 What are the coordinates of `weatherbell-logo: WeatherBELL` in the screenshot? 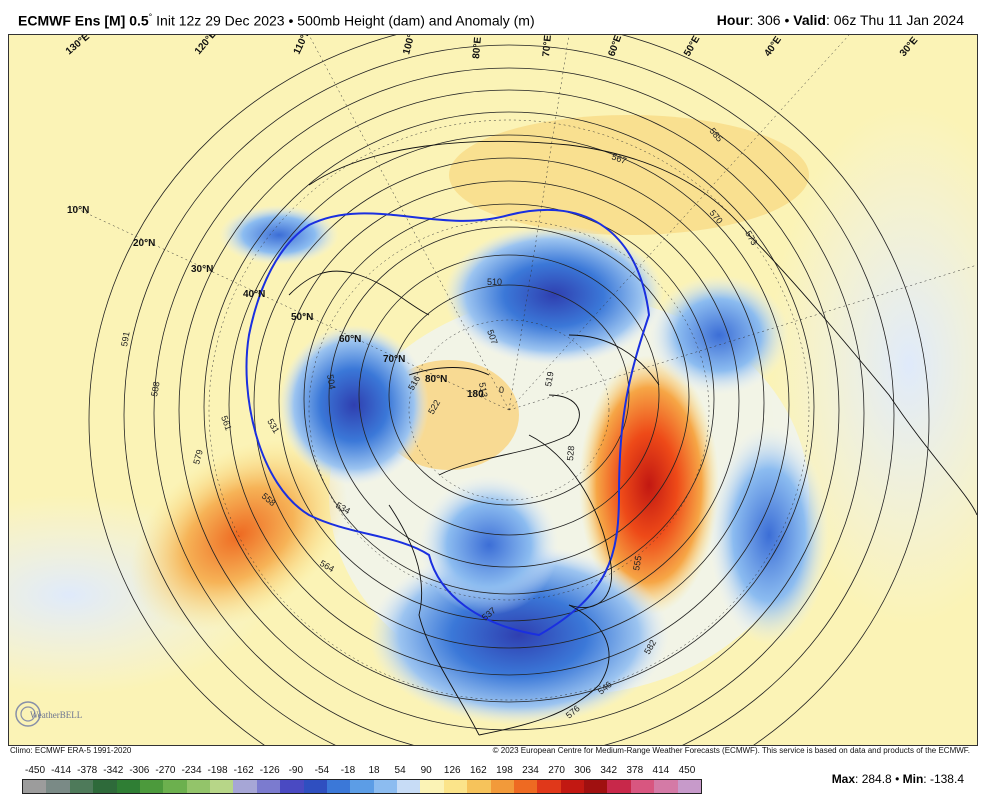 It's located at (59, 714).